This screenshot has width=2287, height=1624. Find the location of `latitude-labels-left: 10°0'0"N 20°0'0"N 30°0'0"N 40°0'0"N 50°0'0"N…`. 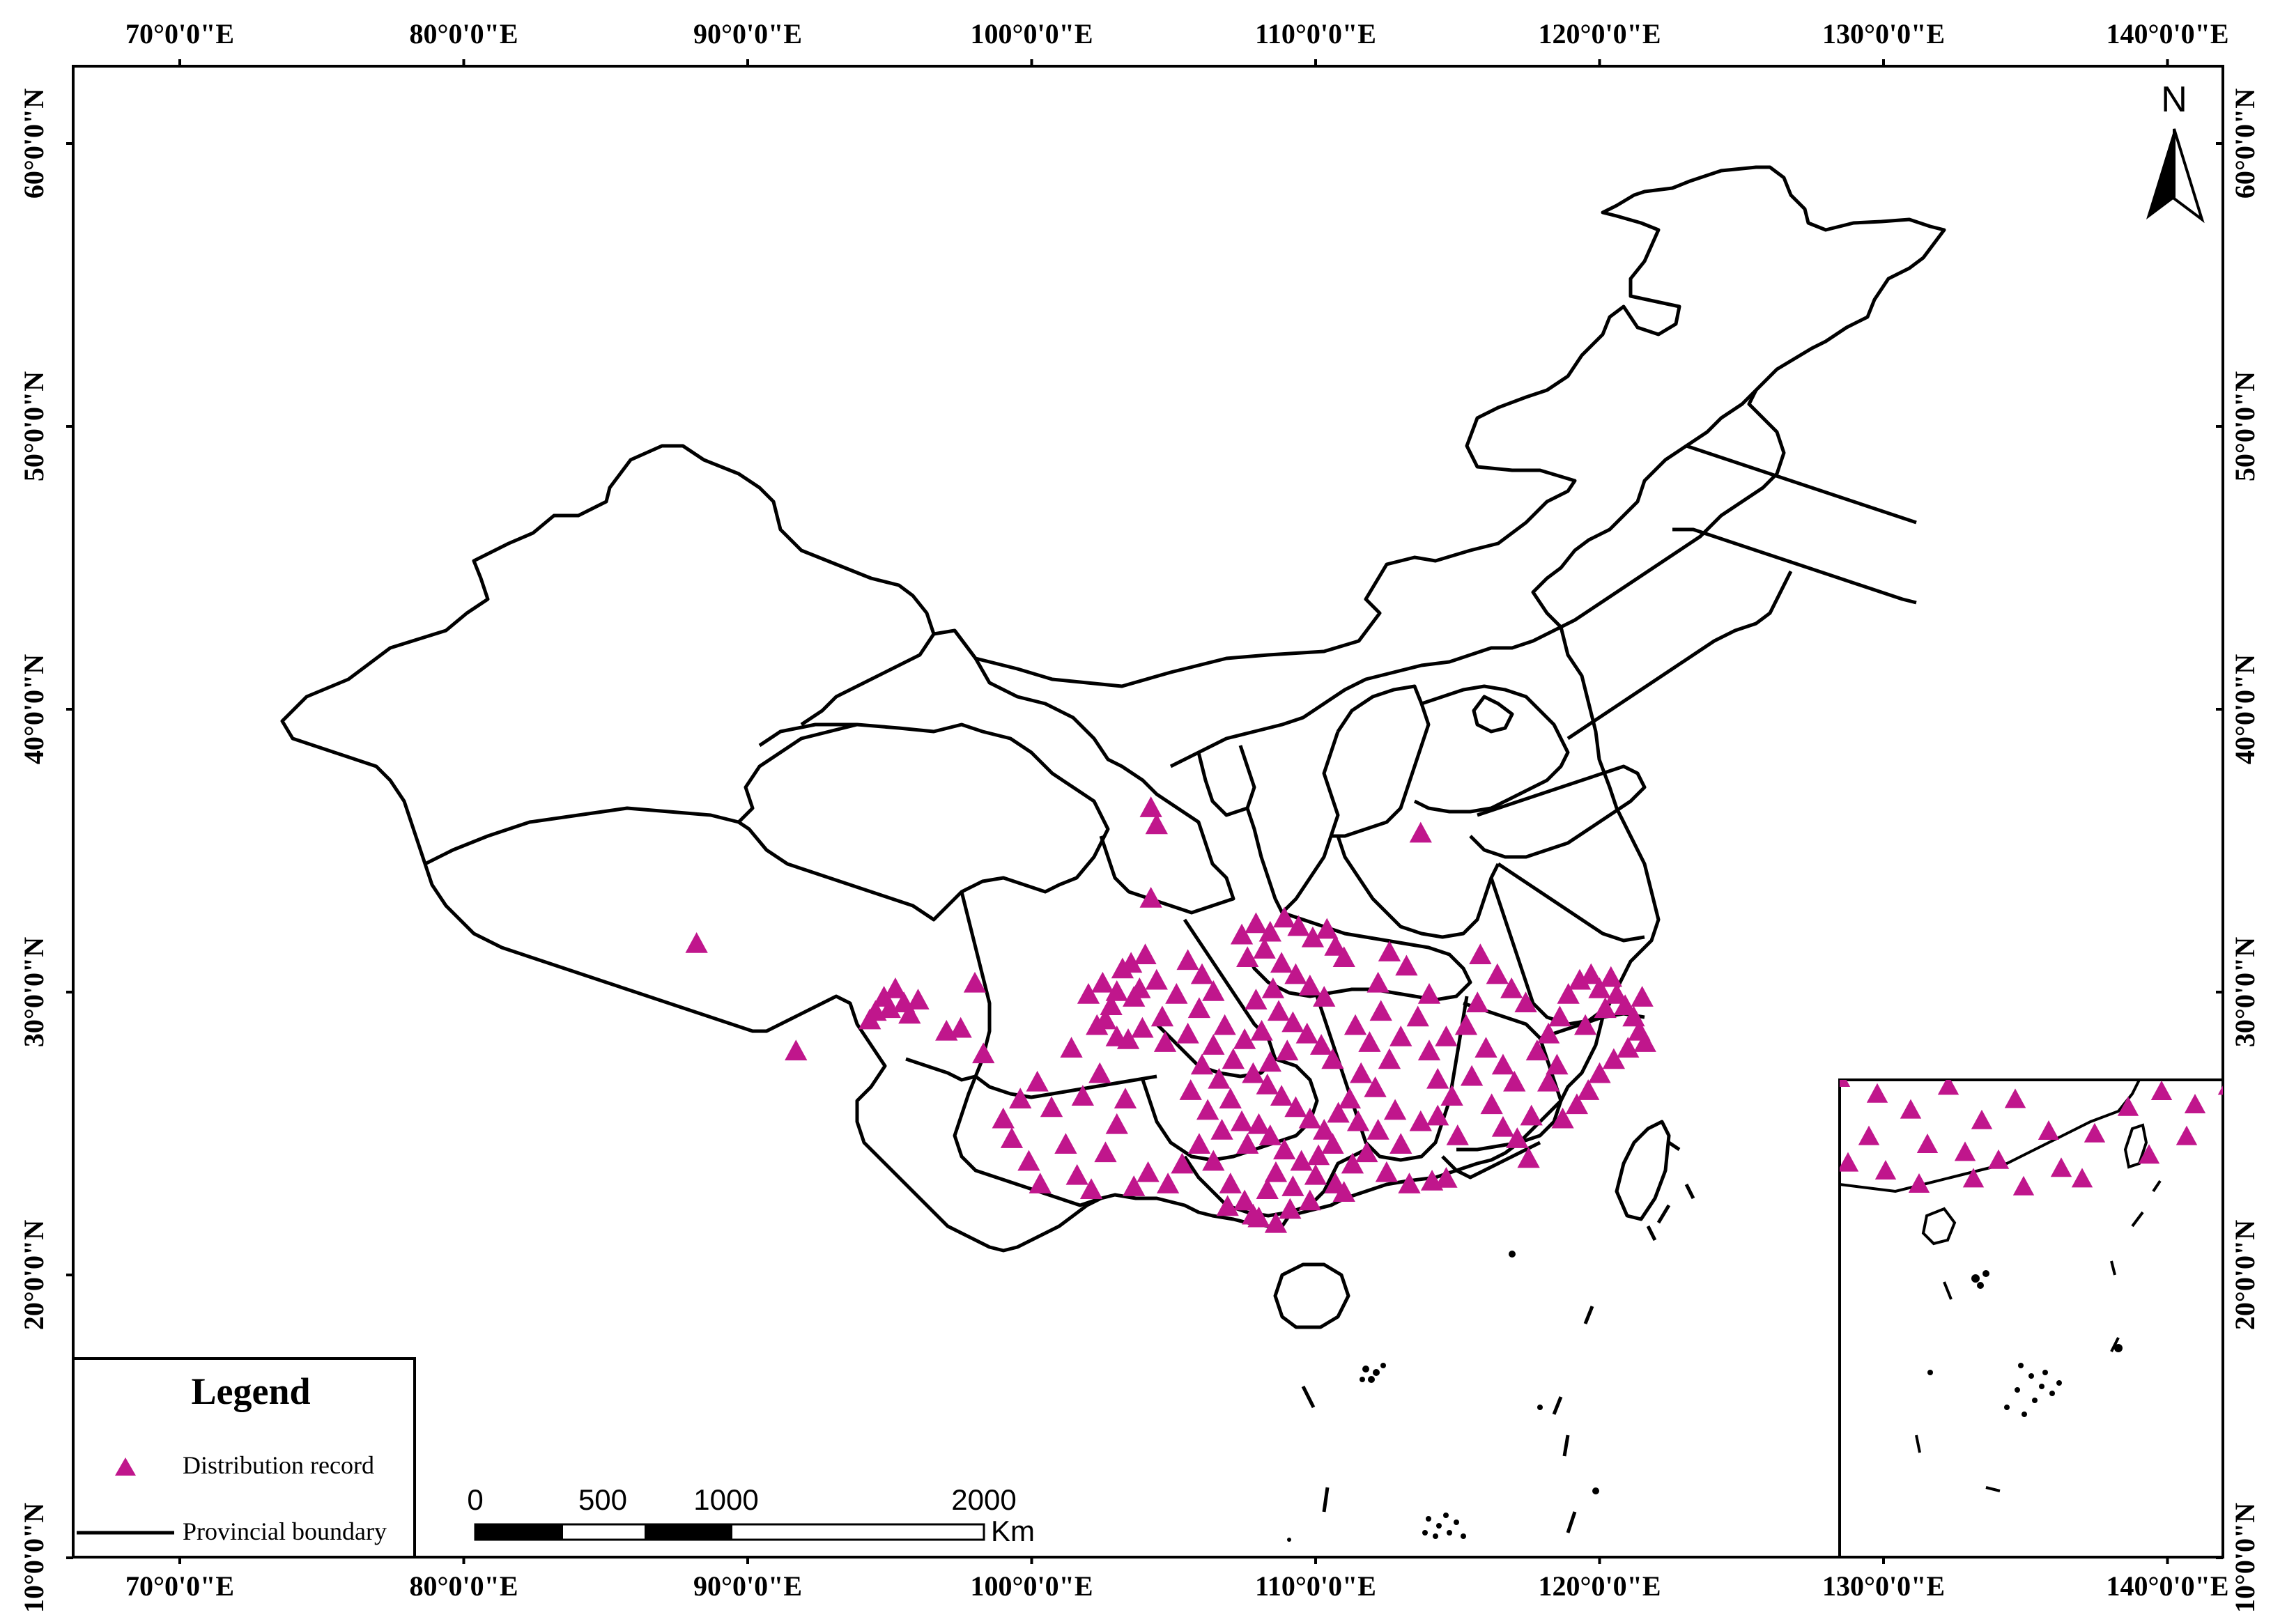

latitude-labels-left: 10°0'0"N 20°0'0"N 30°0'0"N 40°0'0"N 50°0'0"N… is located at coordinates (45, 850).